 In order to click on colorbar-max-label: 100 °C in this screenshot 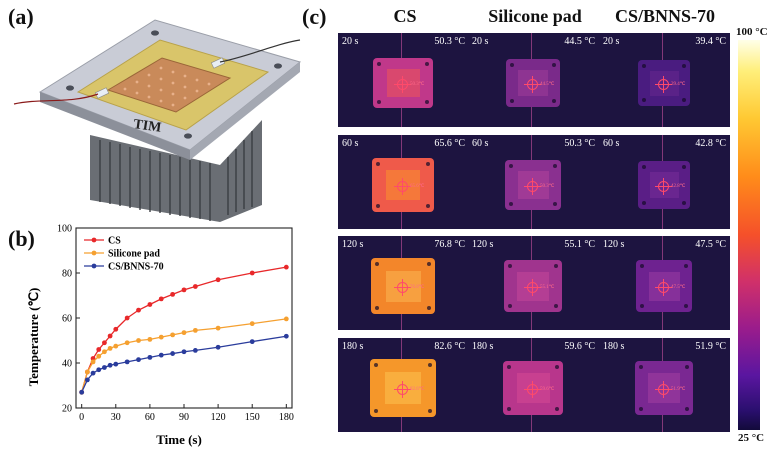, I will do `click(752, 32)`.